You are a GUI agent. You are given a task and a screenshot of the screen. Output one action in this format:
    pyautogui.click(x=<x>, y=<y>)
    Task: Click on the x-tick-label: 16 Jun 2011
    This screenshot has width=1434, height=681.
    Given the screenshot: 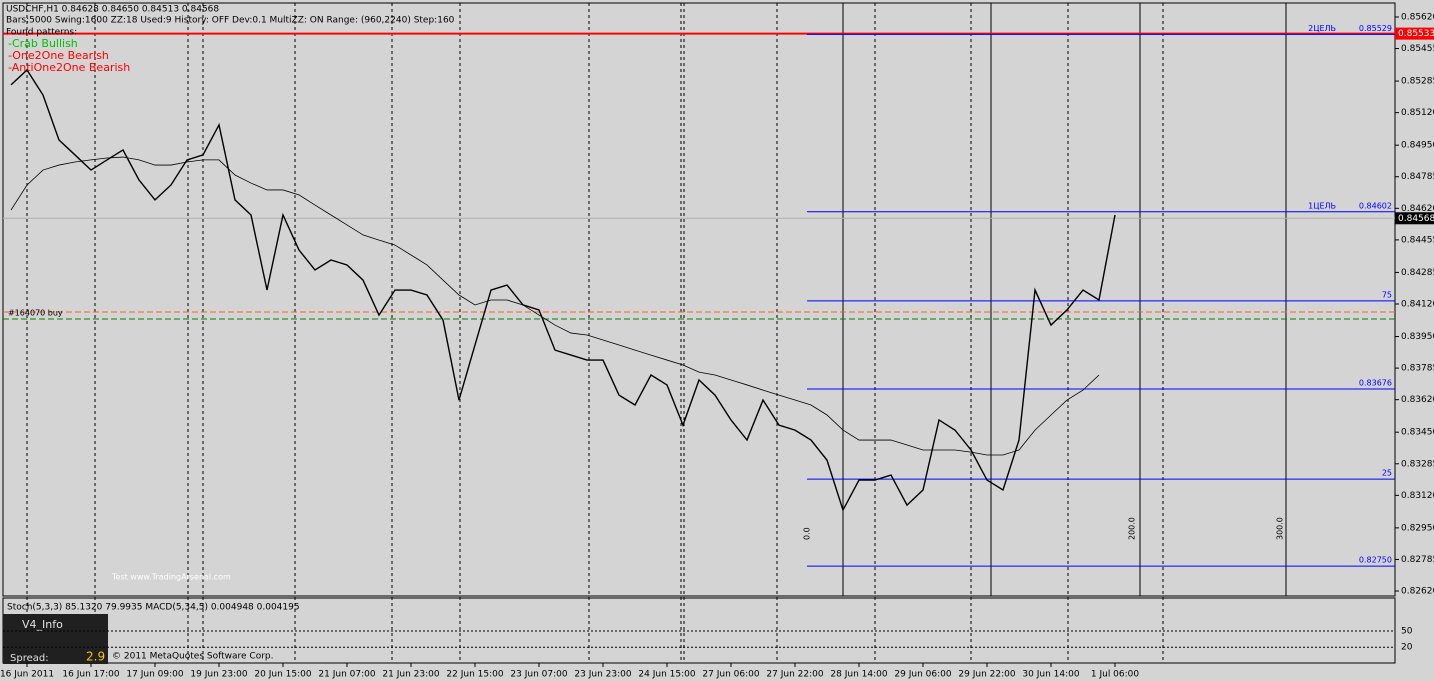 What is the action you would take?
    pyautogui.click(x=27, y=675)
    